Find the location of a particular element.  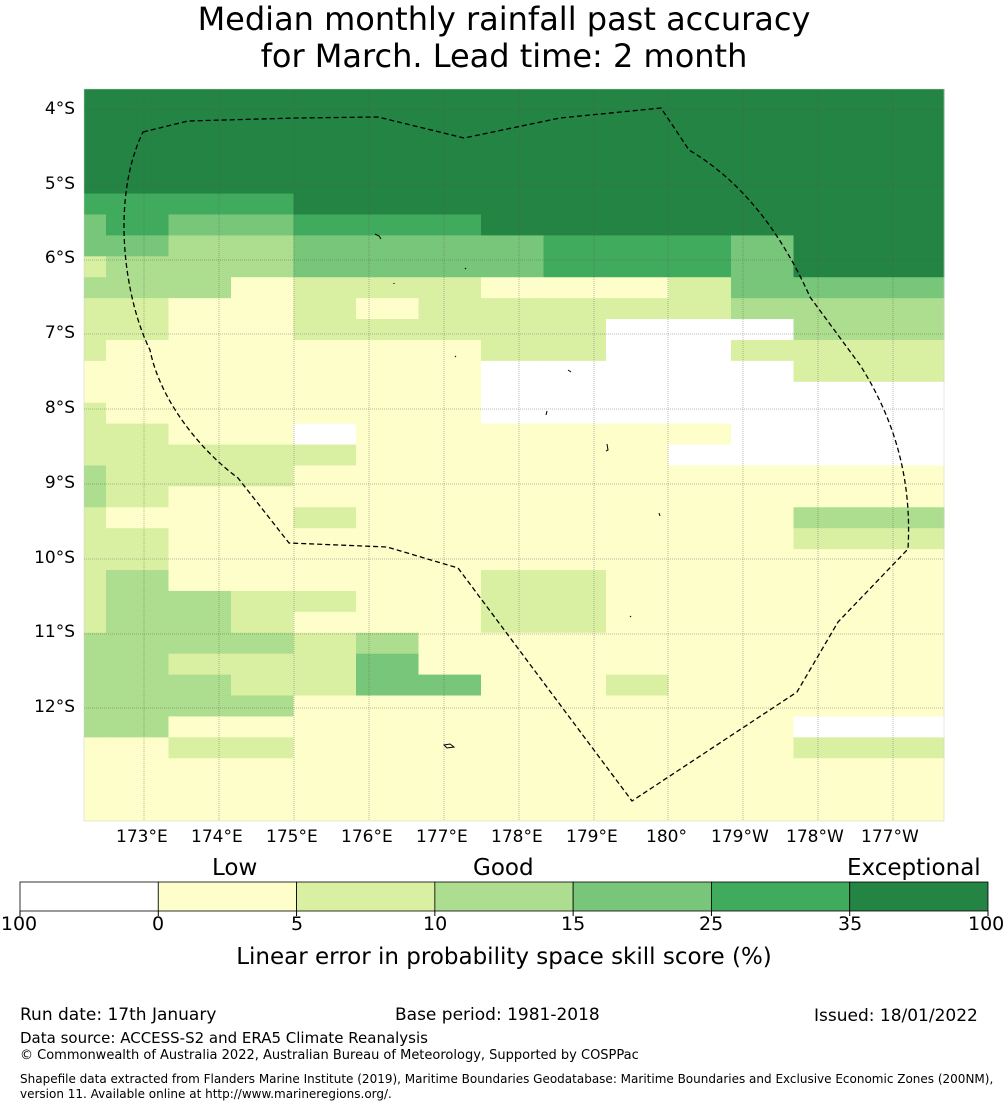

lat-label-8s: 8°S is located at coordinates (59, 408).